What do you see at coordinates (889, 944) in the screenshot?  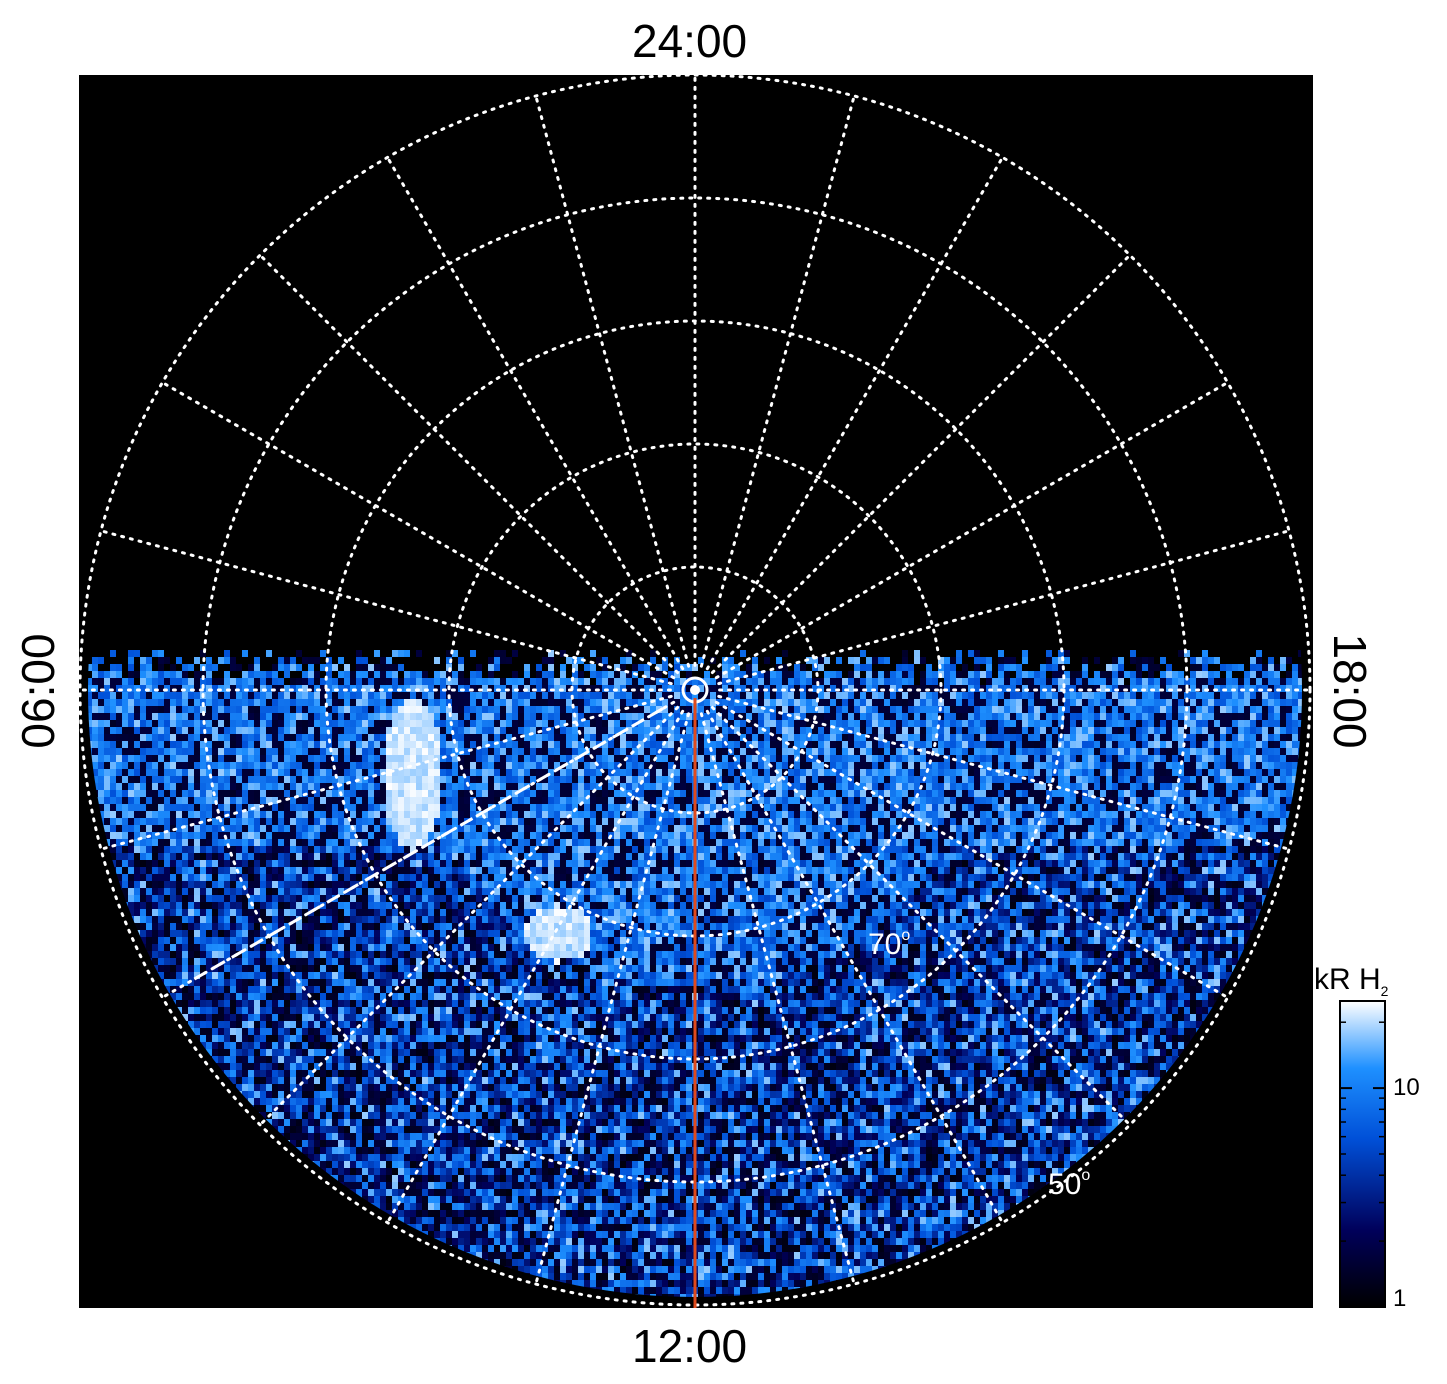 I see `latitude-label-70: 70o` at bounding box center [889, 944].